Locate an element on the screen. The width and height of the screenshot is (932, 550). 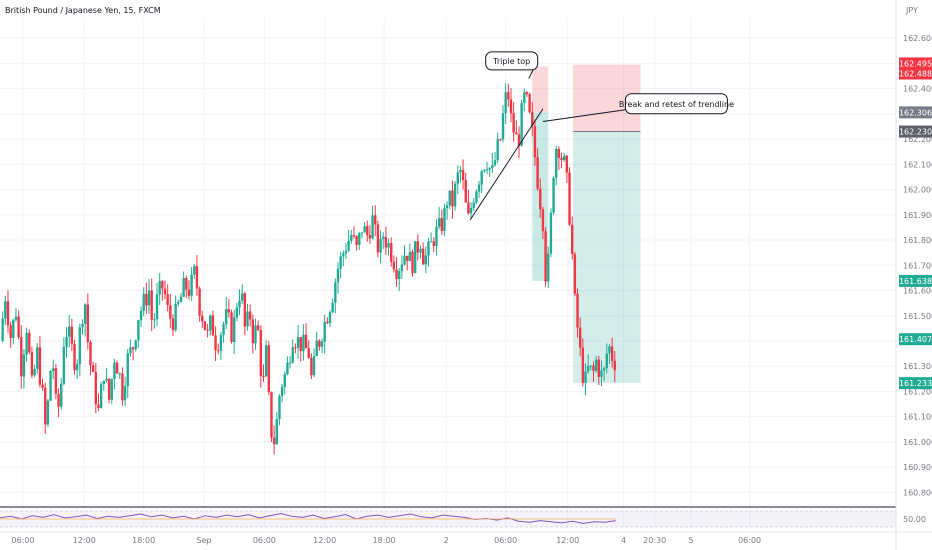
y-tick-label: 162.000 is located at coordinates (917, 190).